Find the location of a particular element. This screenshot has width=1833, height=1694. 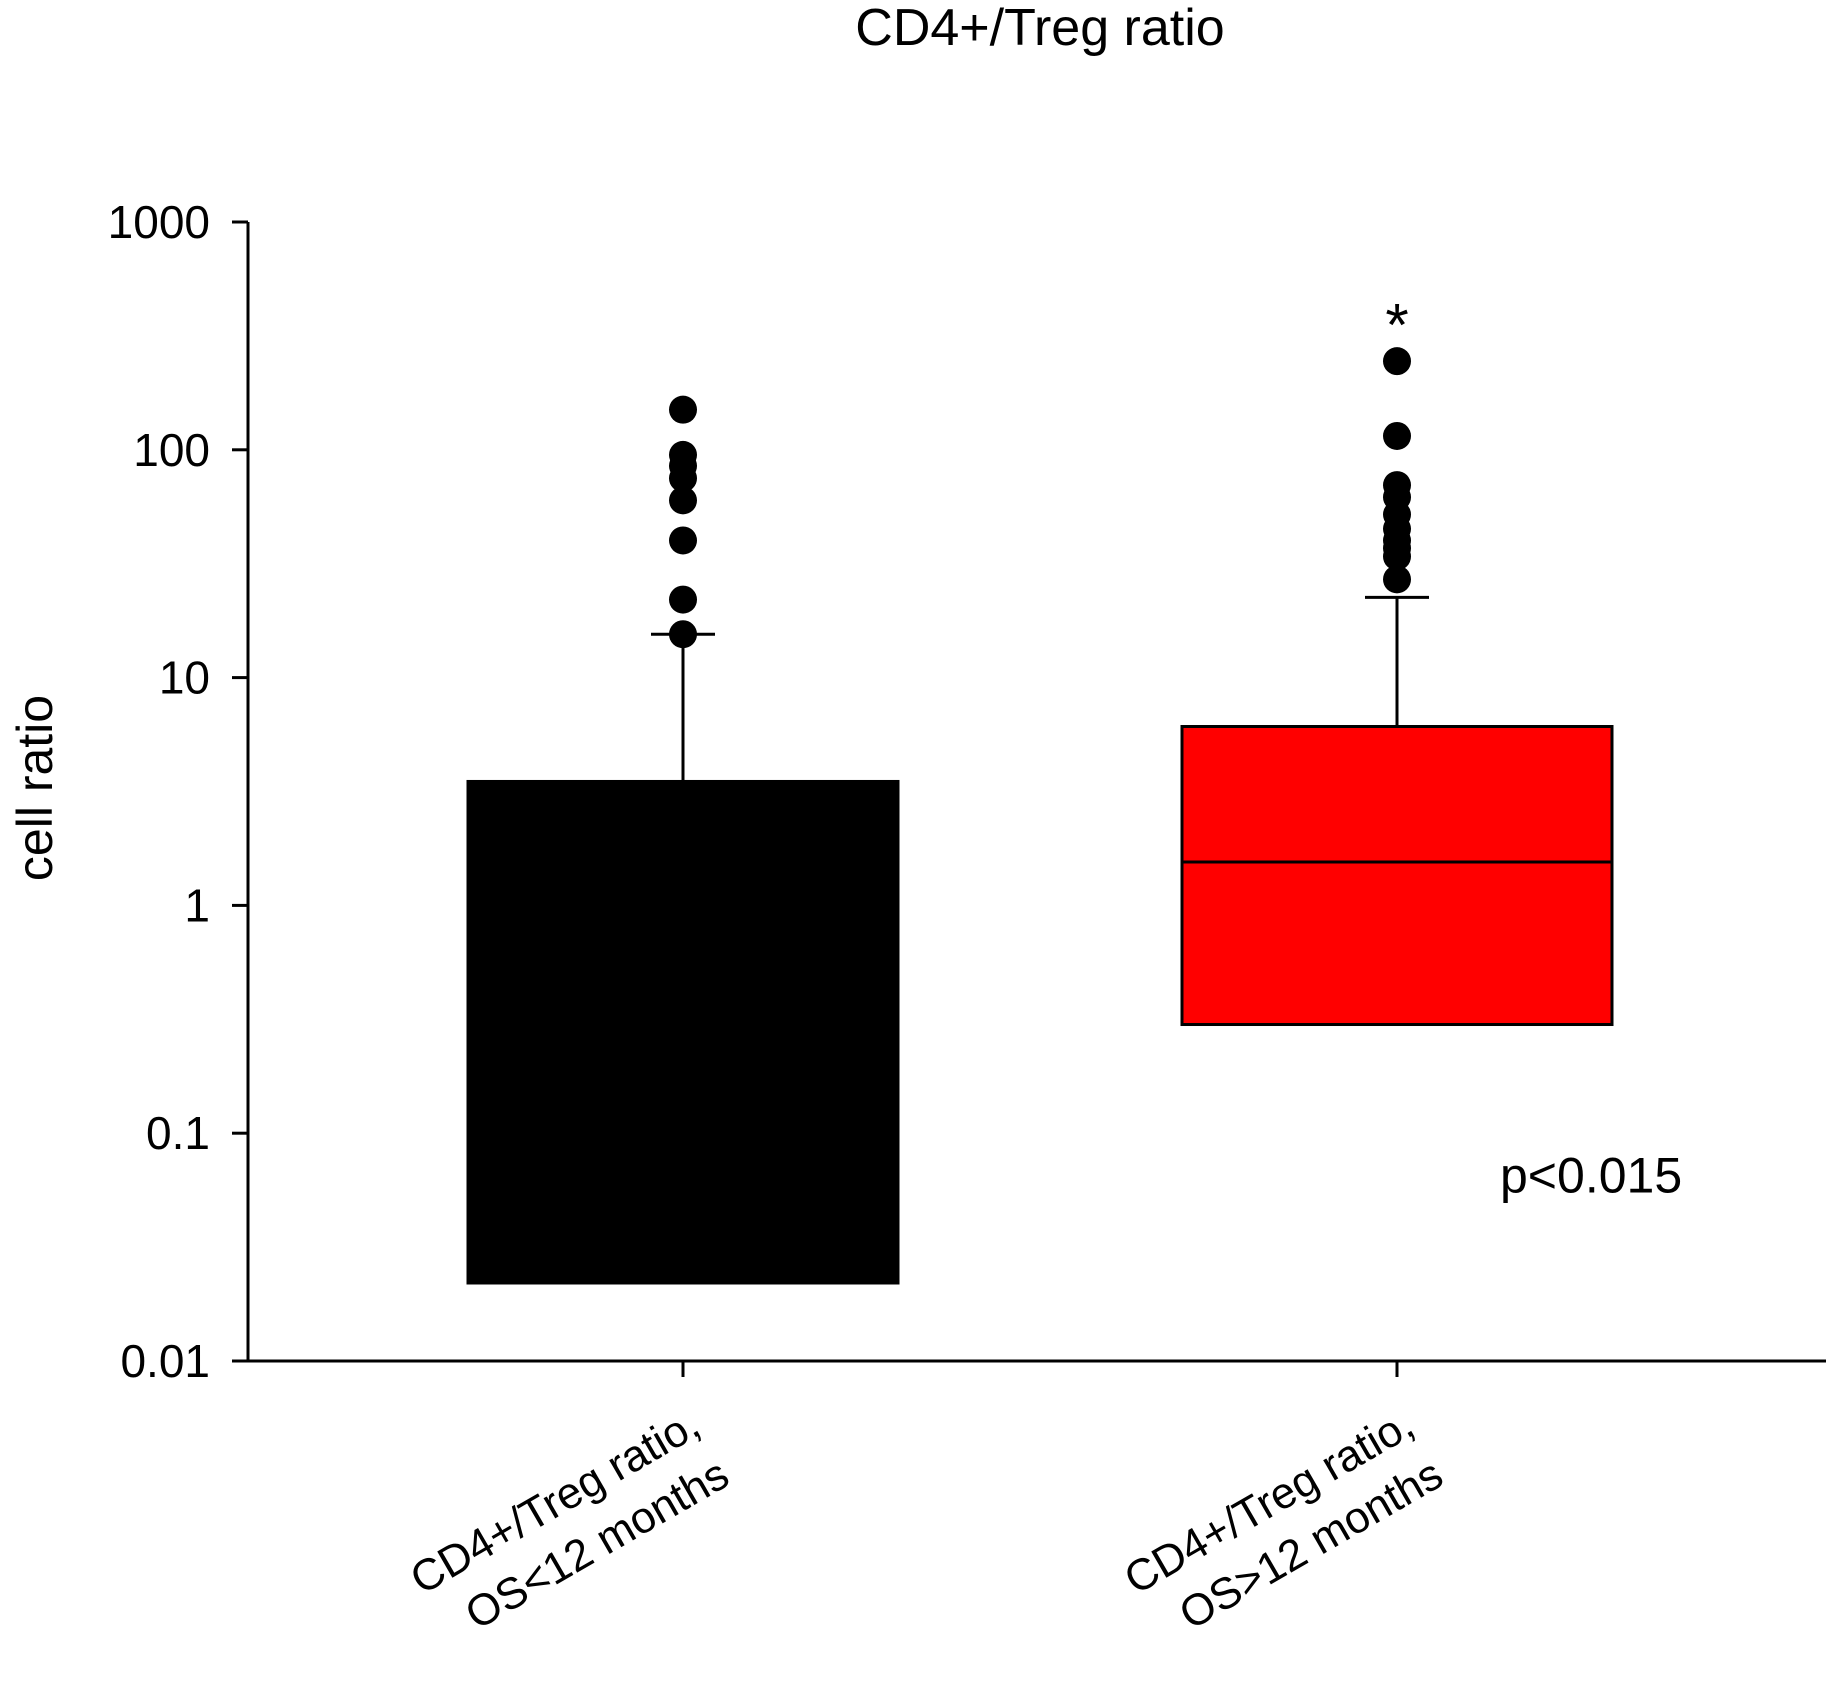

y-axis-ticks: 0.01 0.1 1 10 100 1000 is located at coordinates (178, 791).